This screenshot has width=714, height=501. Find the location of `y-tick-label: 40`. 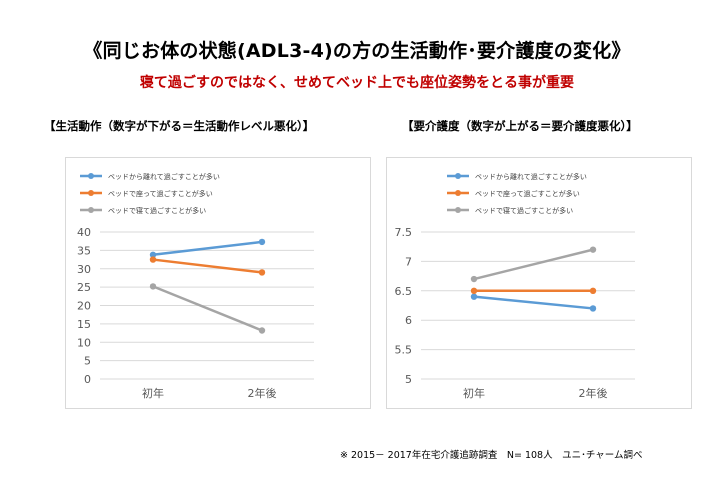

y-tick-label: 40 is located at coordinates (84, 232).